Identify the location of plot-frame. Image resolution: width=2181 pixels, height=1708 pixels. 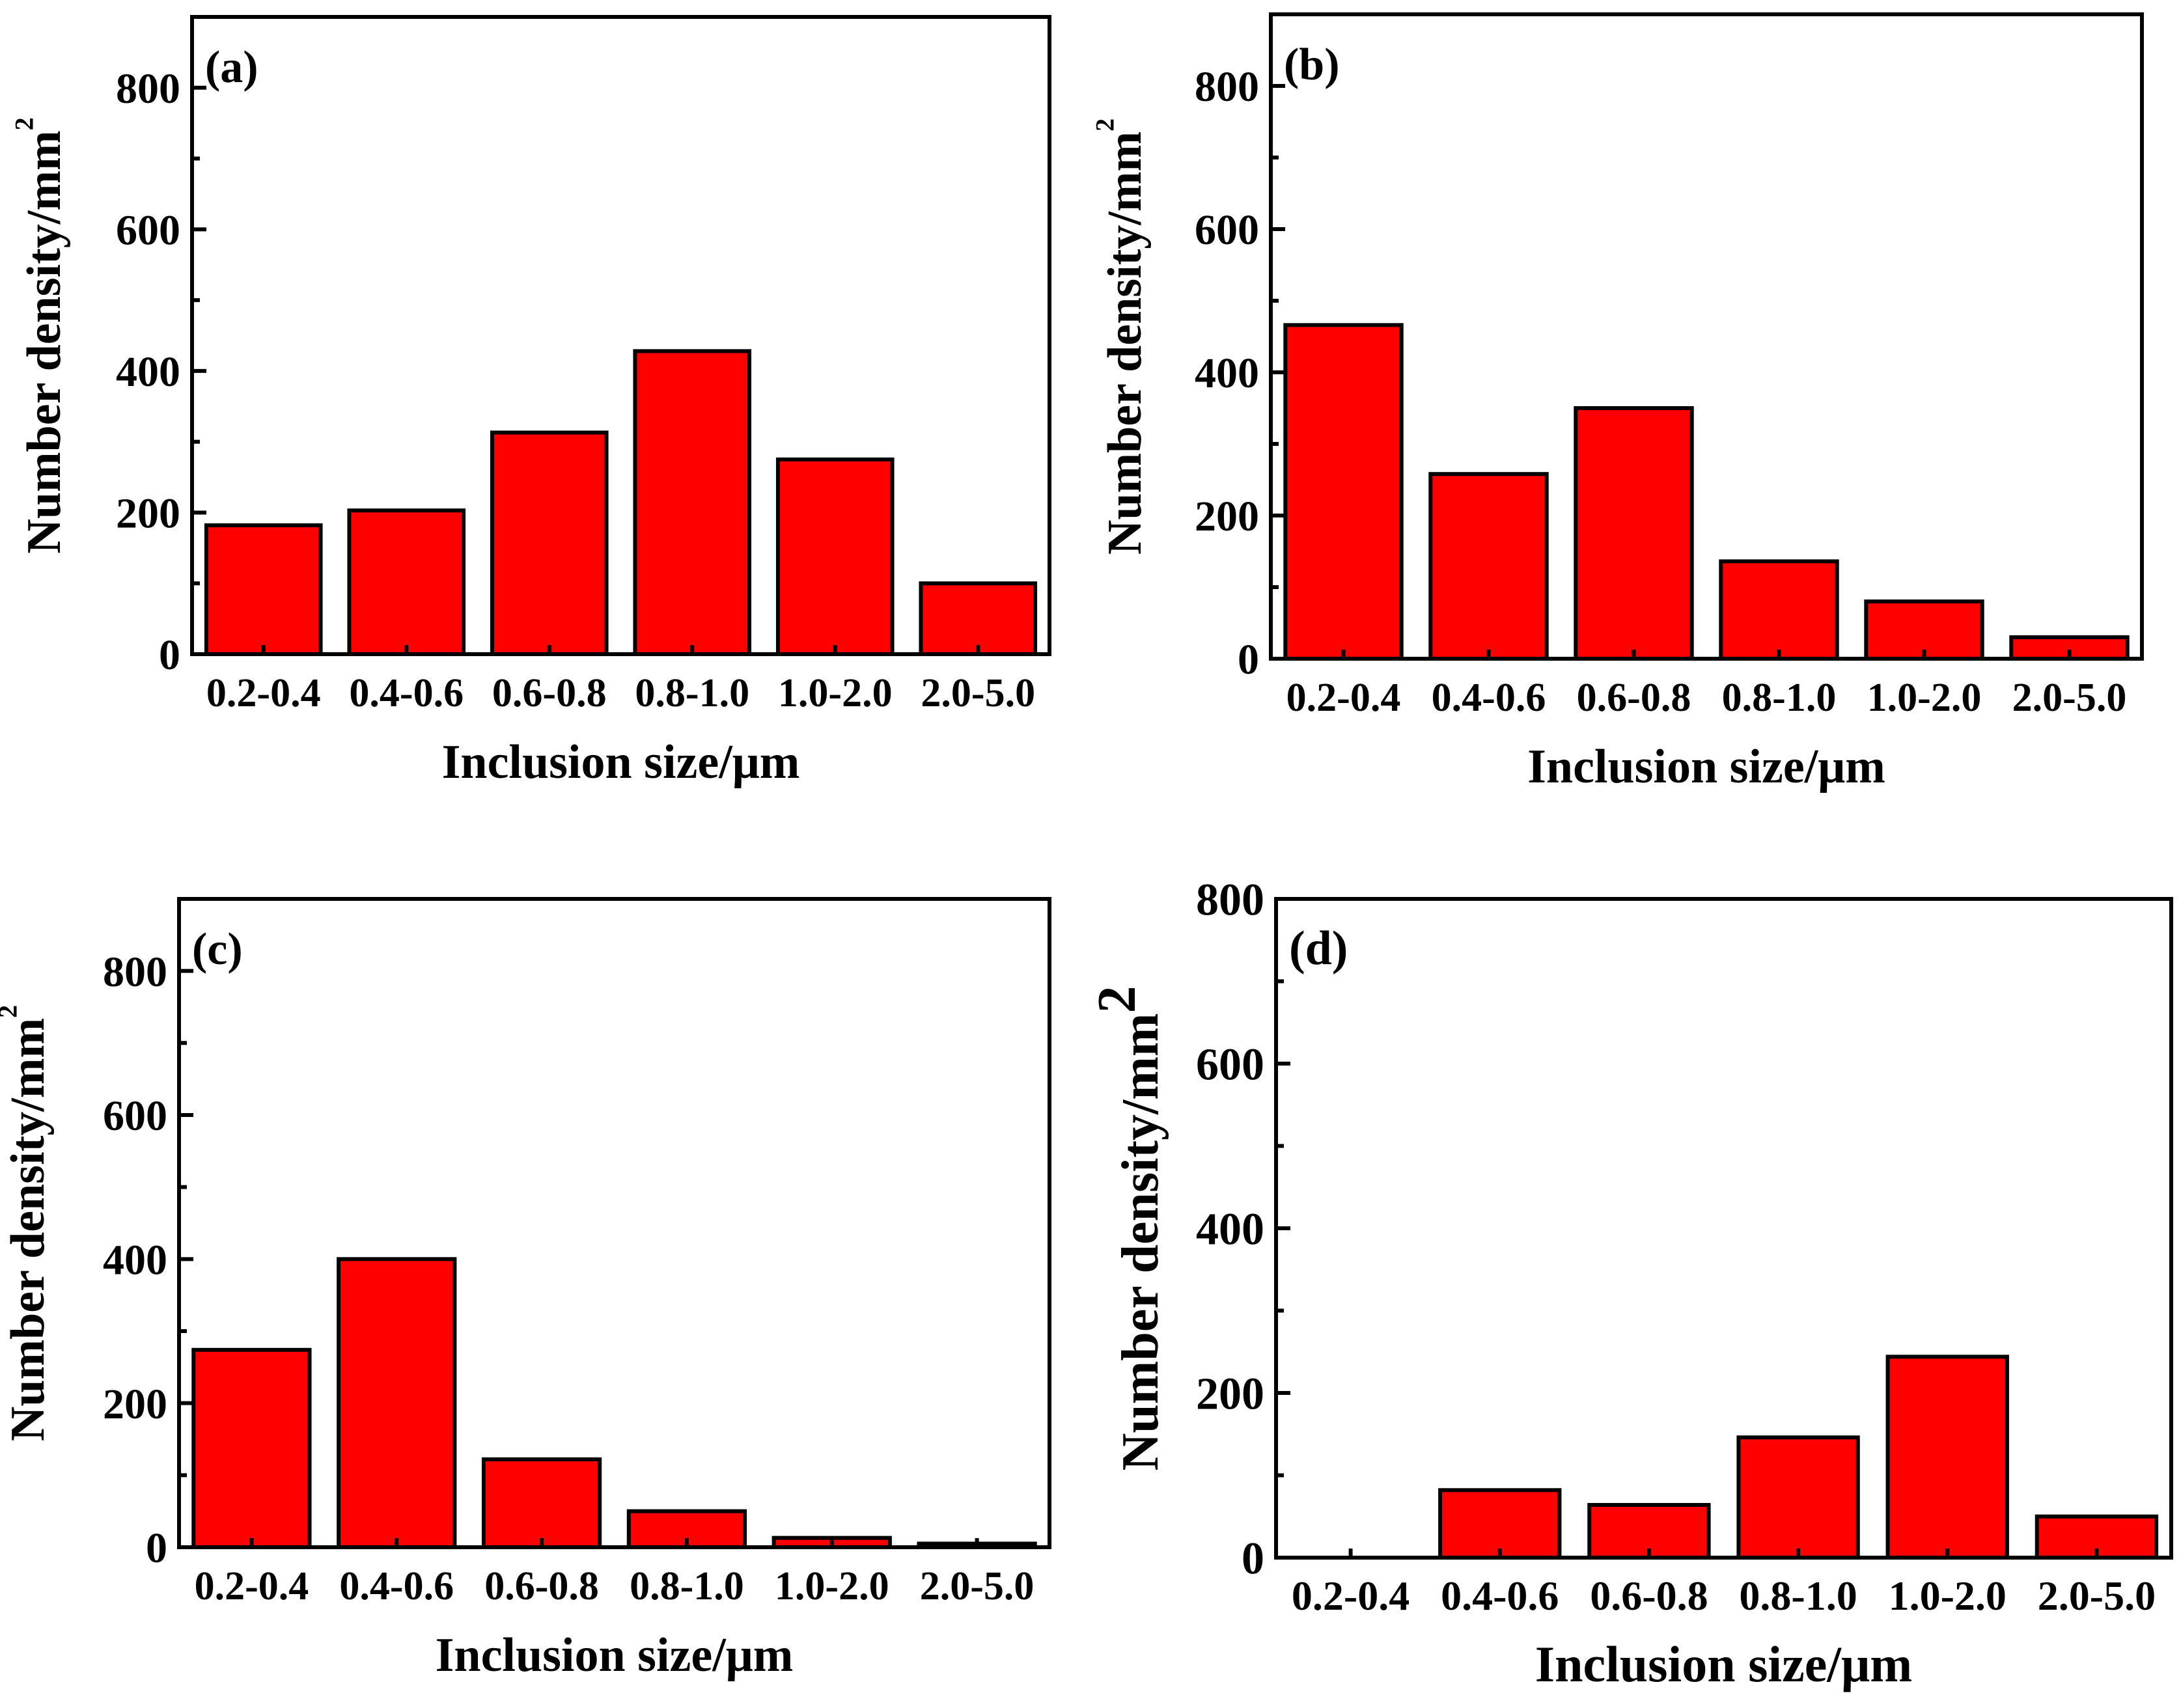
(620, 335).